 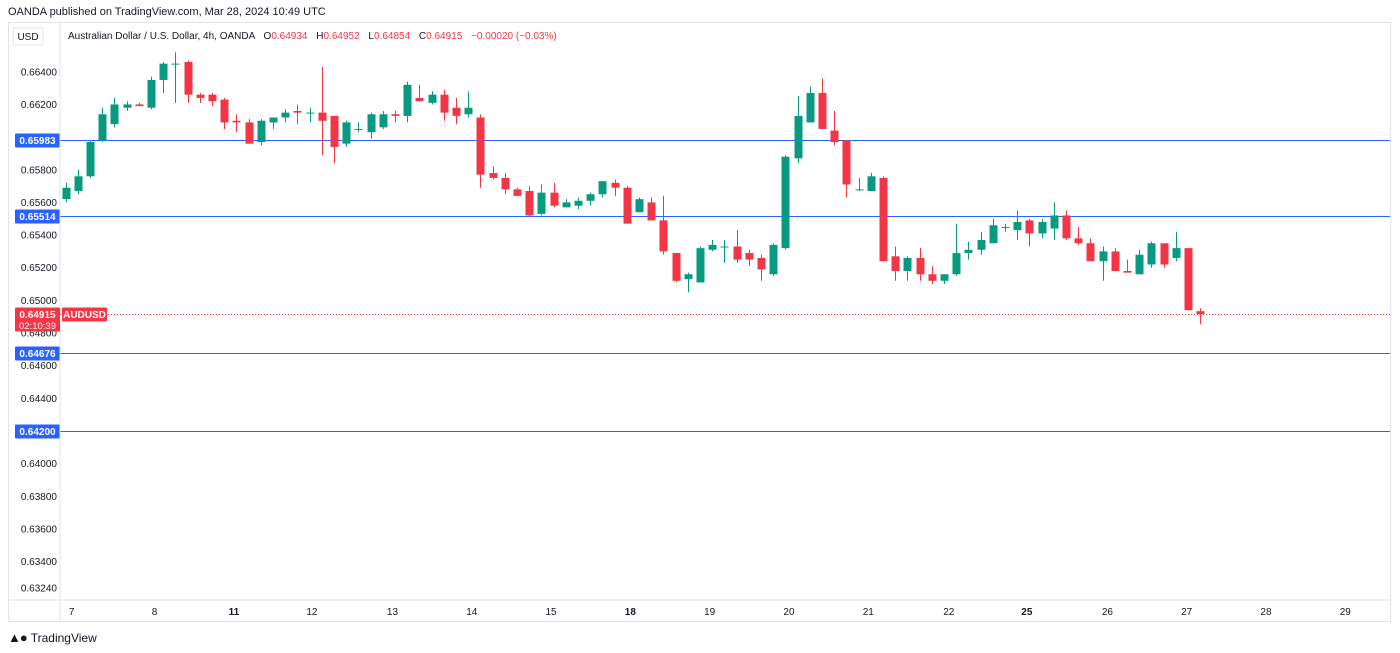 What do you see at coordinates (39, 301) in the screenshot?
I see `price-tick-label: 0.65000` at bounding box center [39, 301].